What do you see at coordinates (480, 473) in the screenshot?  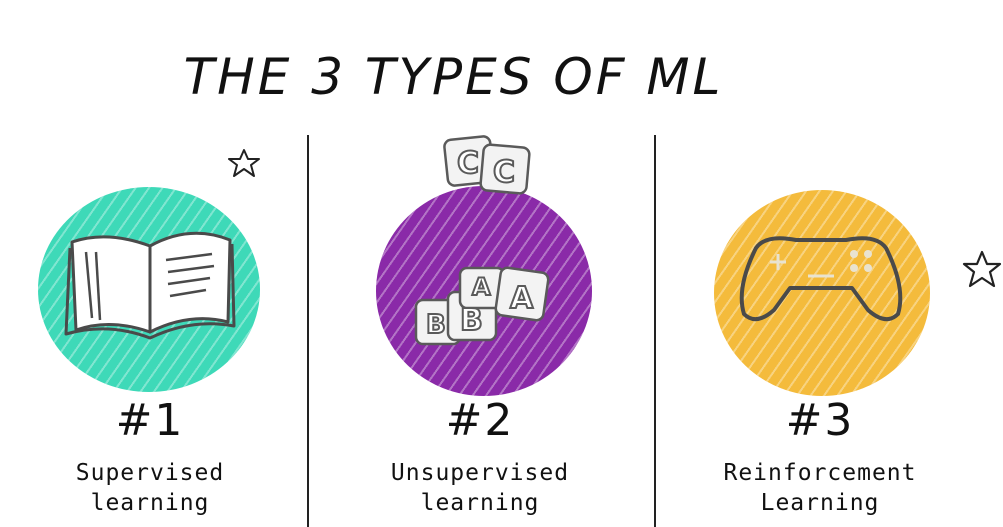 I see `type-label-unsupervised-line1: Unsupervised` at bounding box center [480, 473].